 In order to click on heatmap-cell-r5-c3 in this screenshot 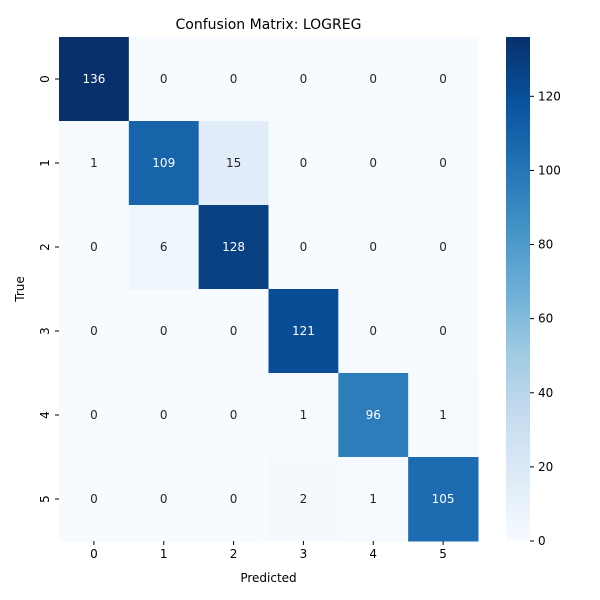, I will do `click(303, 499)`.